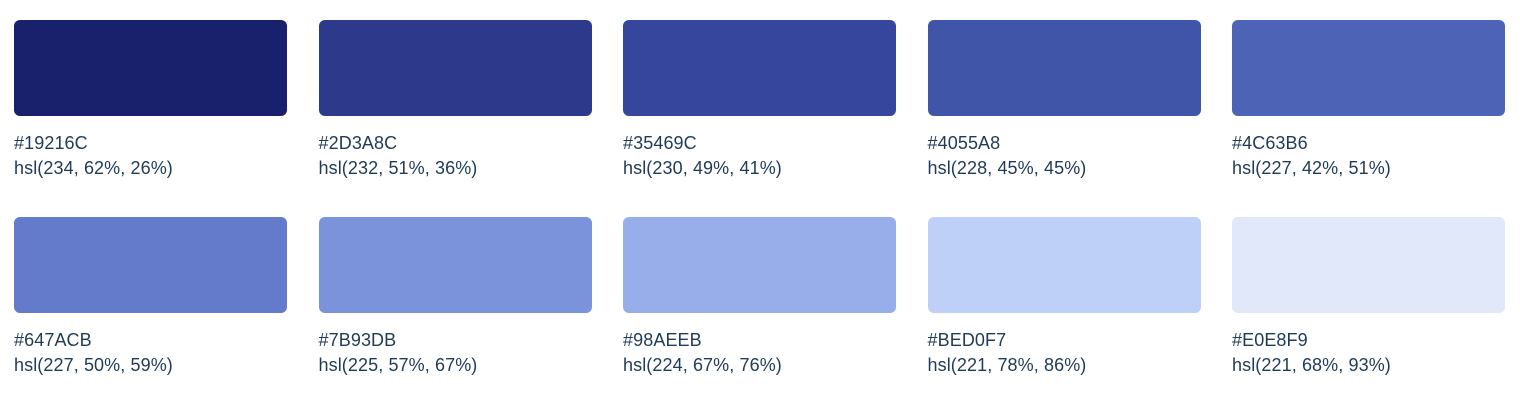 The height and width of the screenshot is (400, 1520). What do you see at coordinates (53, 340) in the screenshot?
I see `hex-code-label: #647ACB` at bounding box center [53, 340].